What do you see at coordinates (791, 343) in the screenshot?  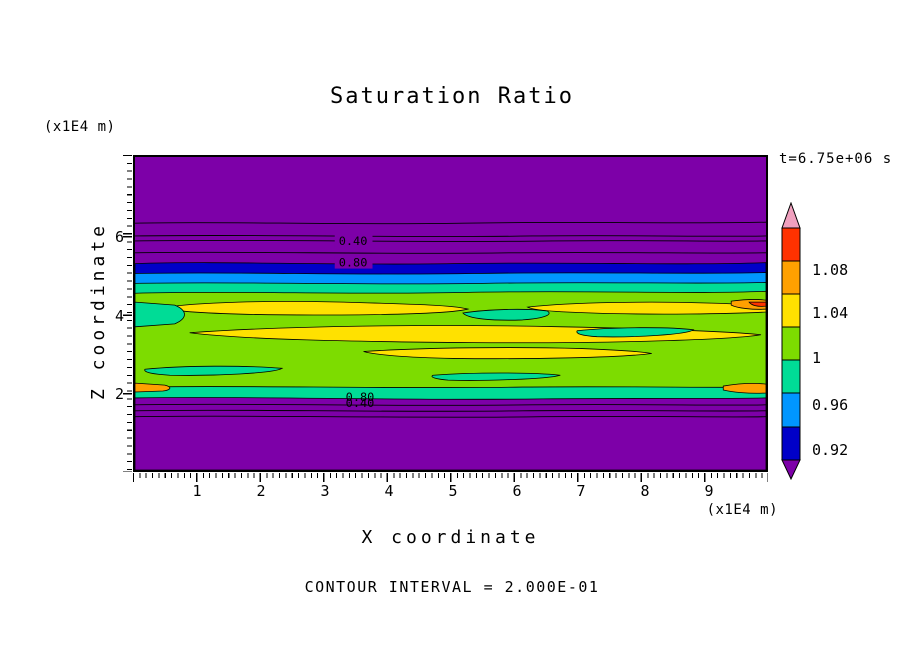 I see `colorbar-block-green` at bounding box center [791, 343].